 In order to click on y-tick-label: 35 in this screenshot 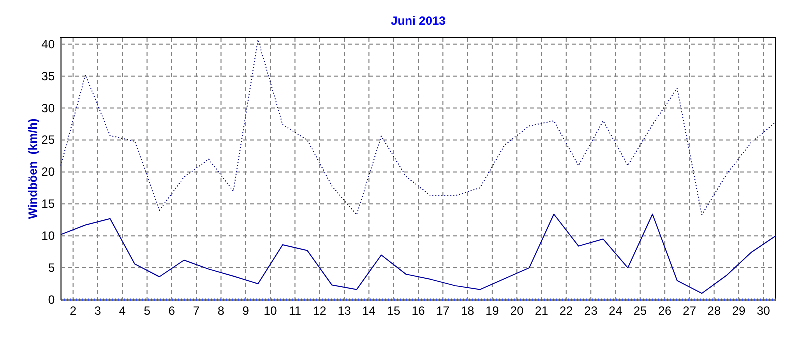, I will do `click(49, 76)`.